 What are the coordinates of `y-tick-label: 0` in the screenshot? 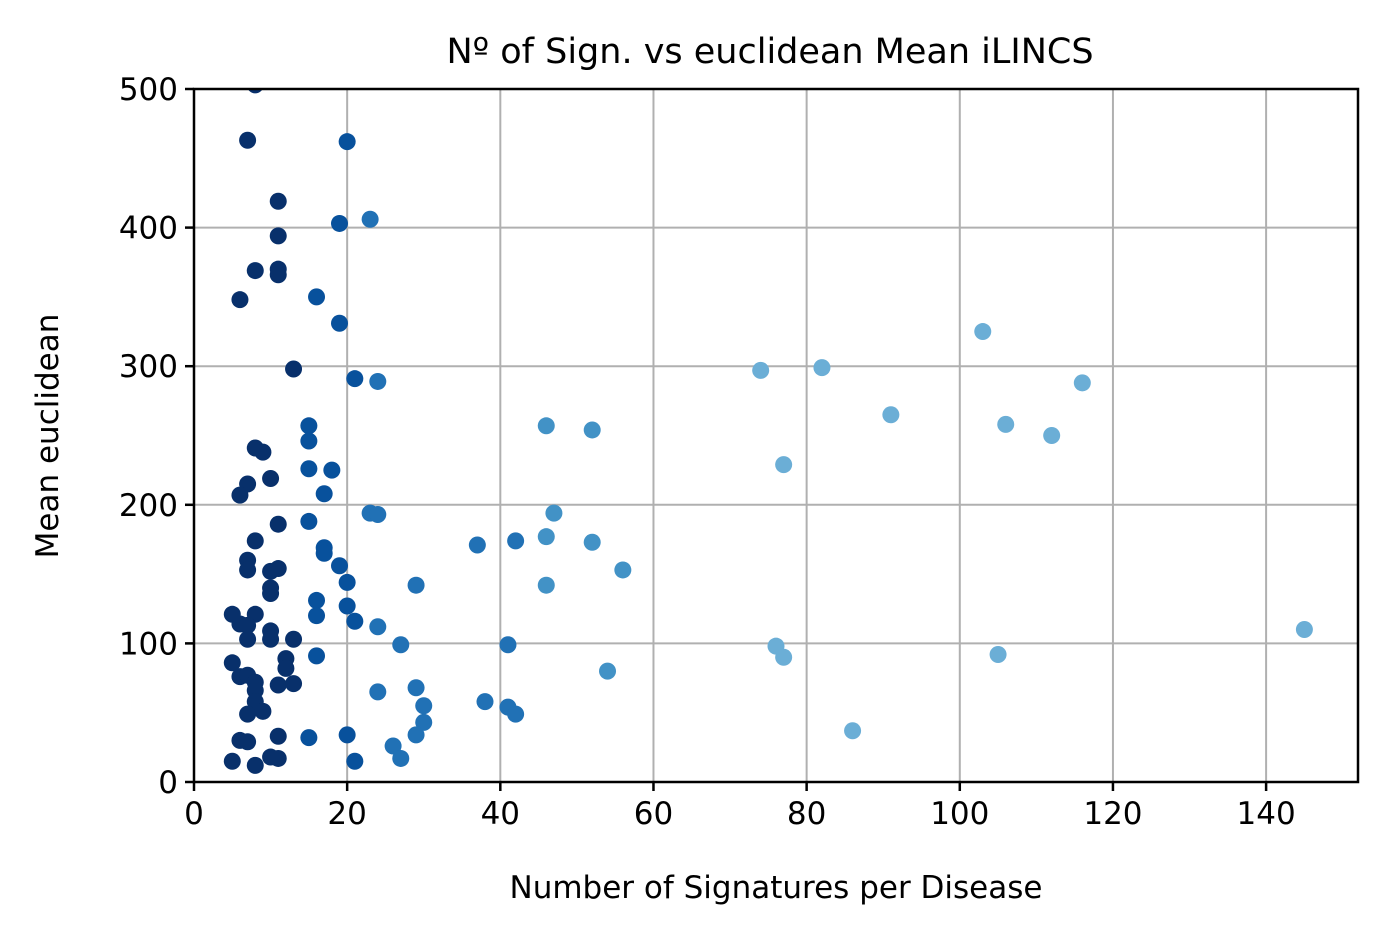 It's located at (168, 783).